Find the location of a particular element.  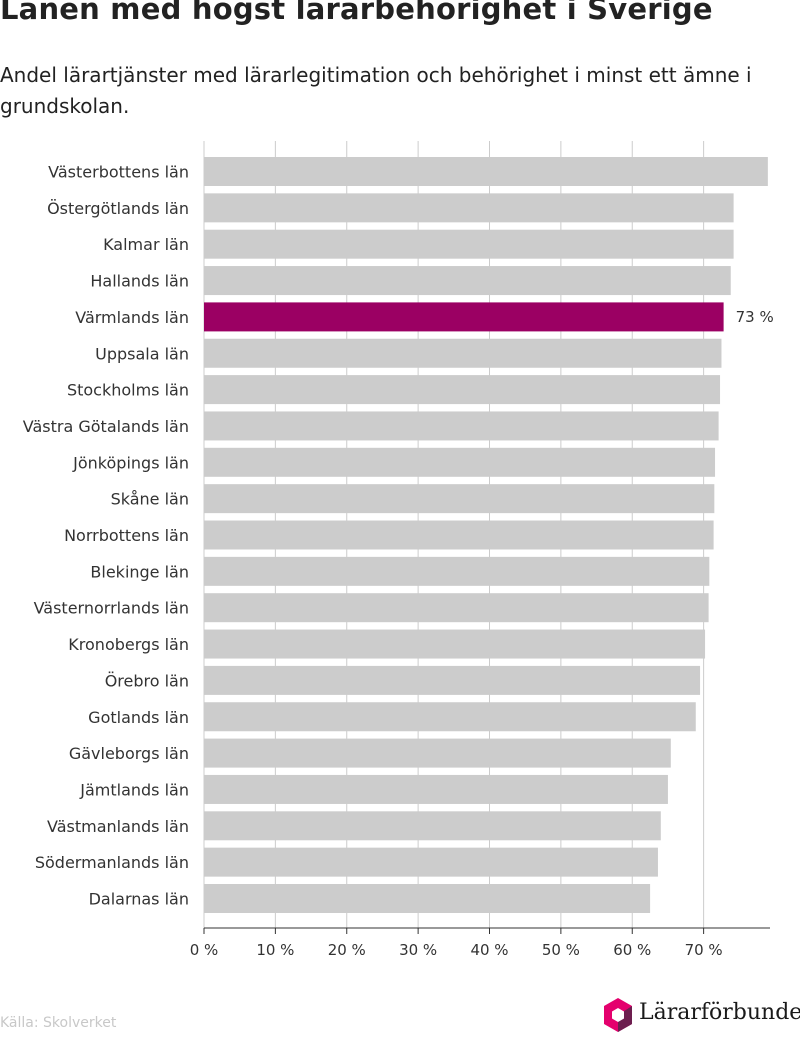

source-note: Källa: Skolverket is located at coordinates (58, 1023).